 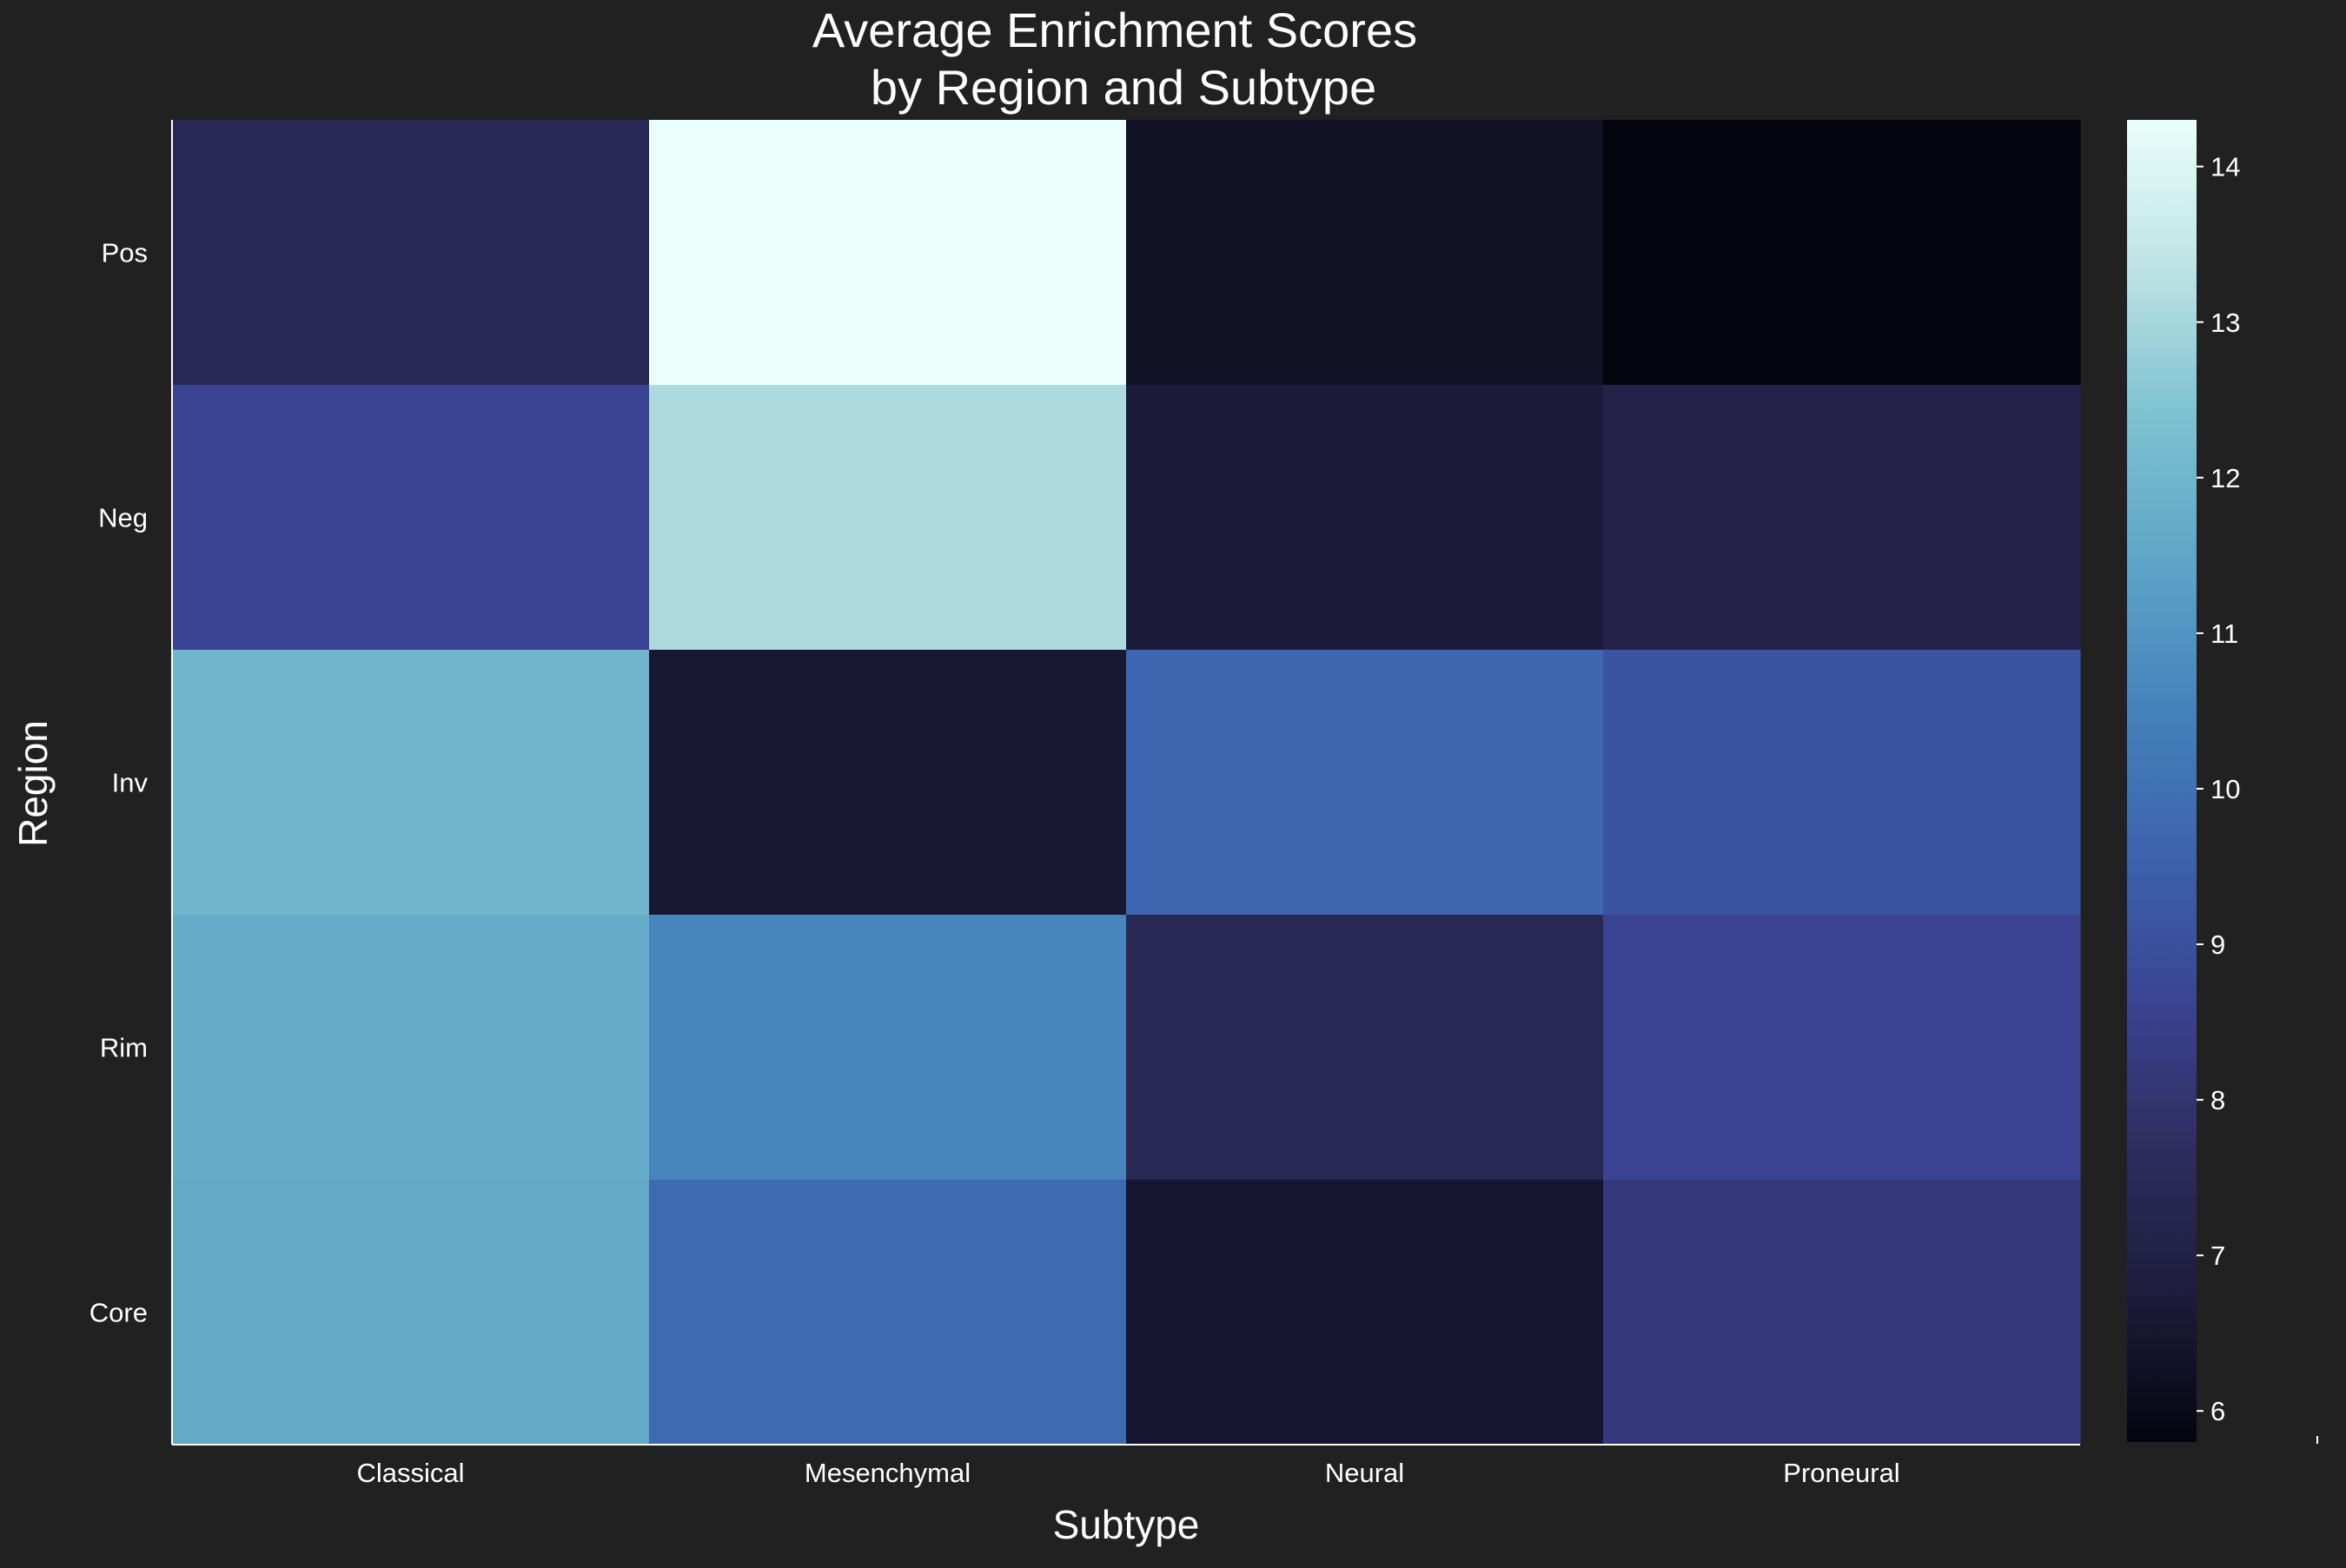 I want to click on chart-title-line1: Average Enrichment Scores, so click(x=1114, y=30).